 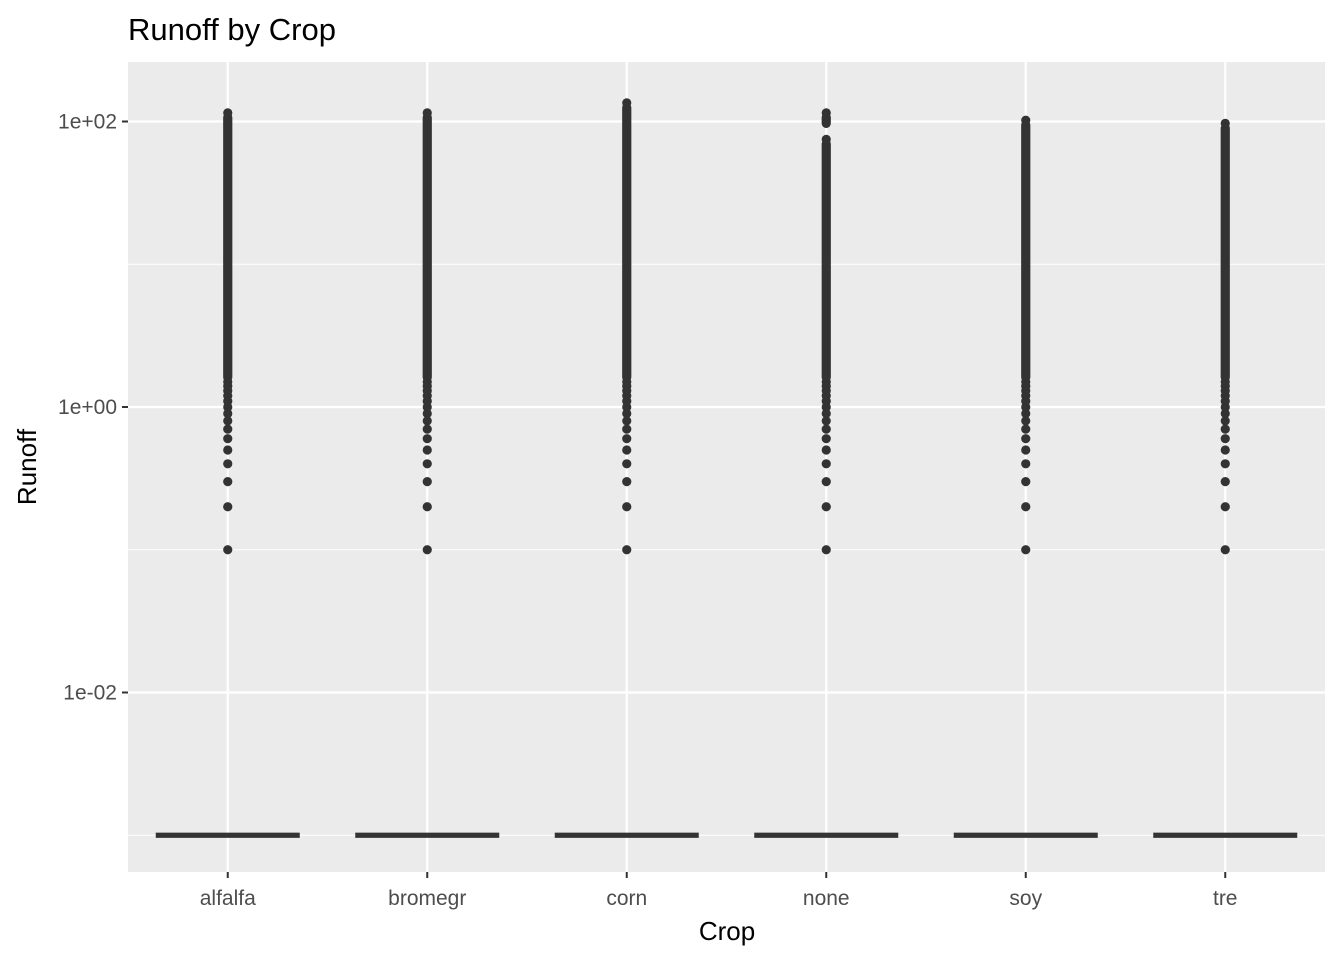 I want to click on box-median-soy, so click(x=1025, y=835).